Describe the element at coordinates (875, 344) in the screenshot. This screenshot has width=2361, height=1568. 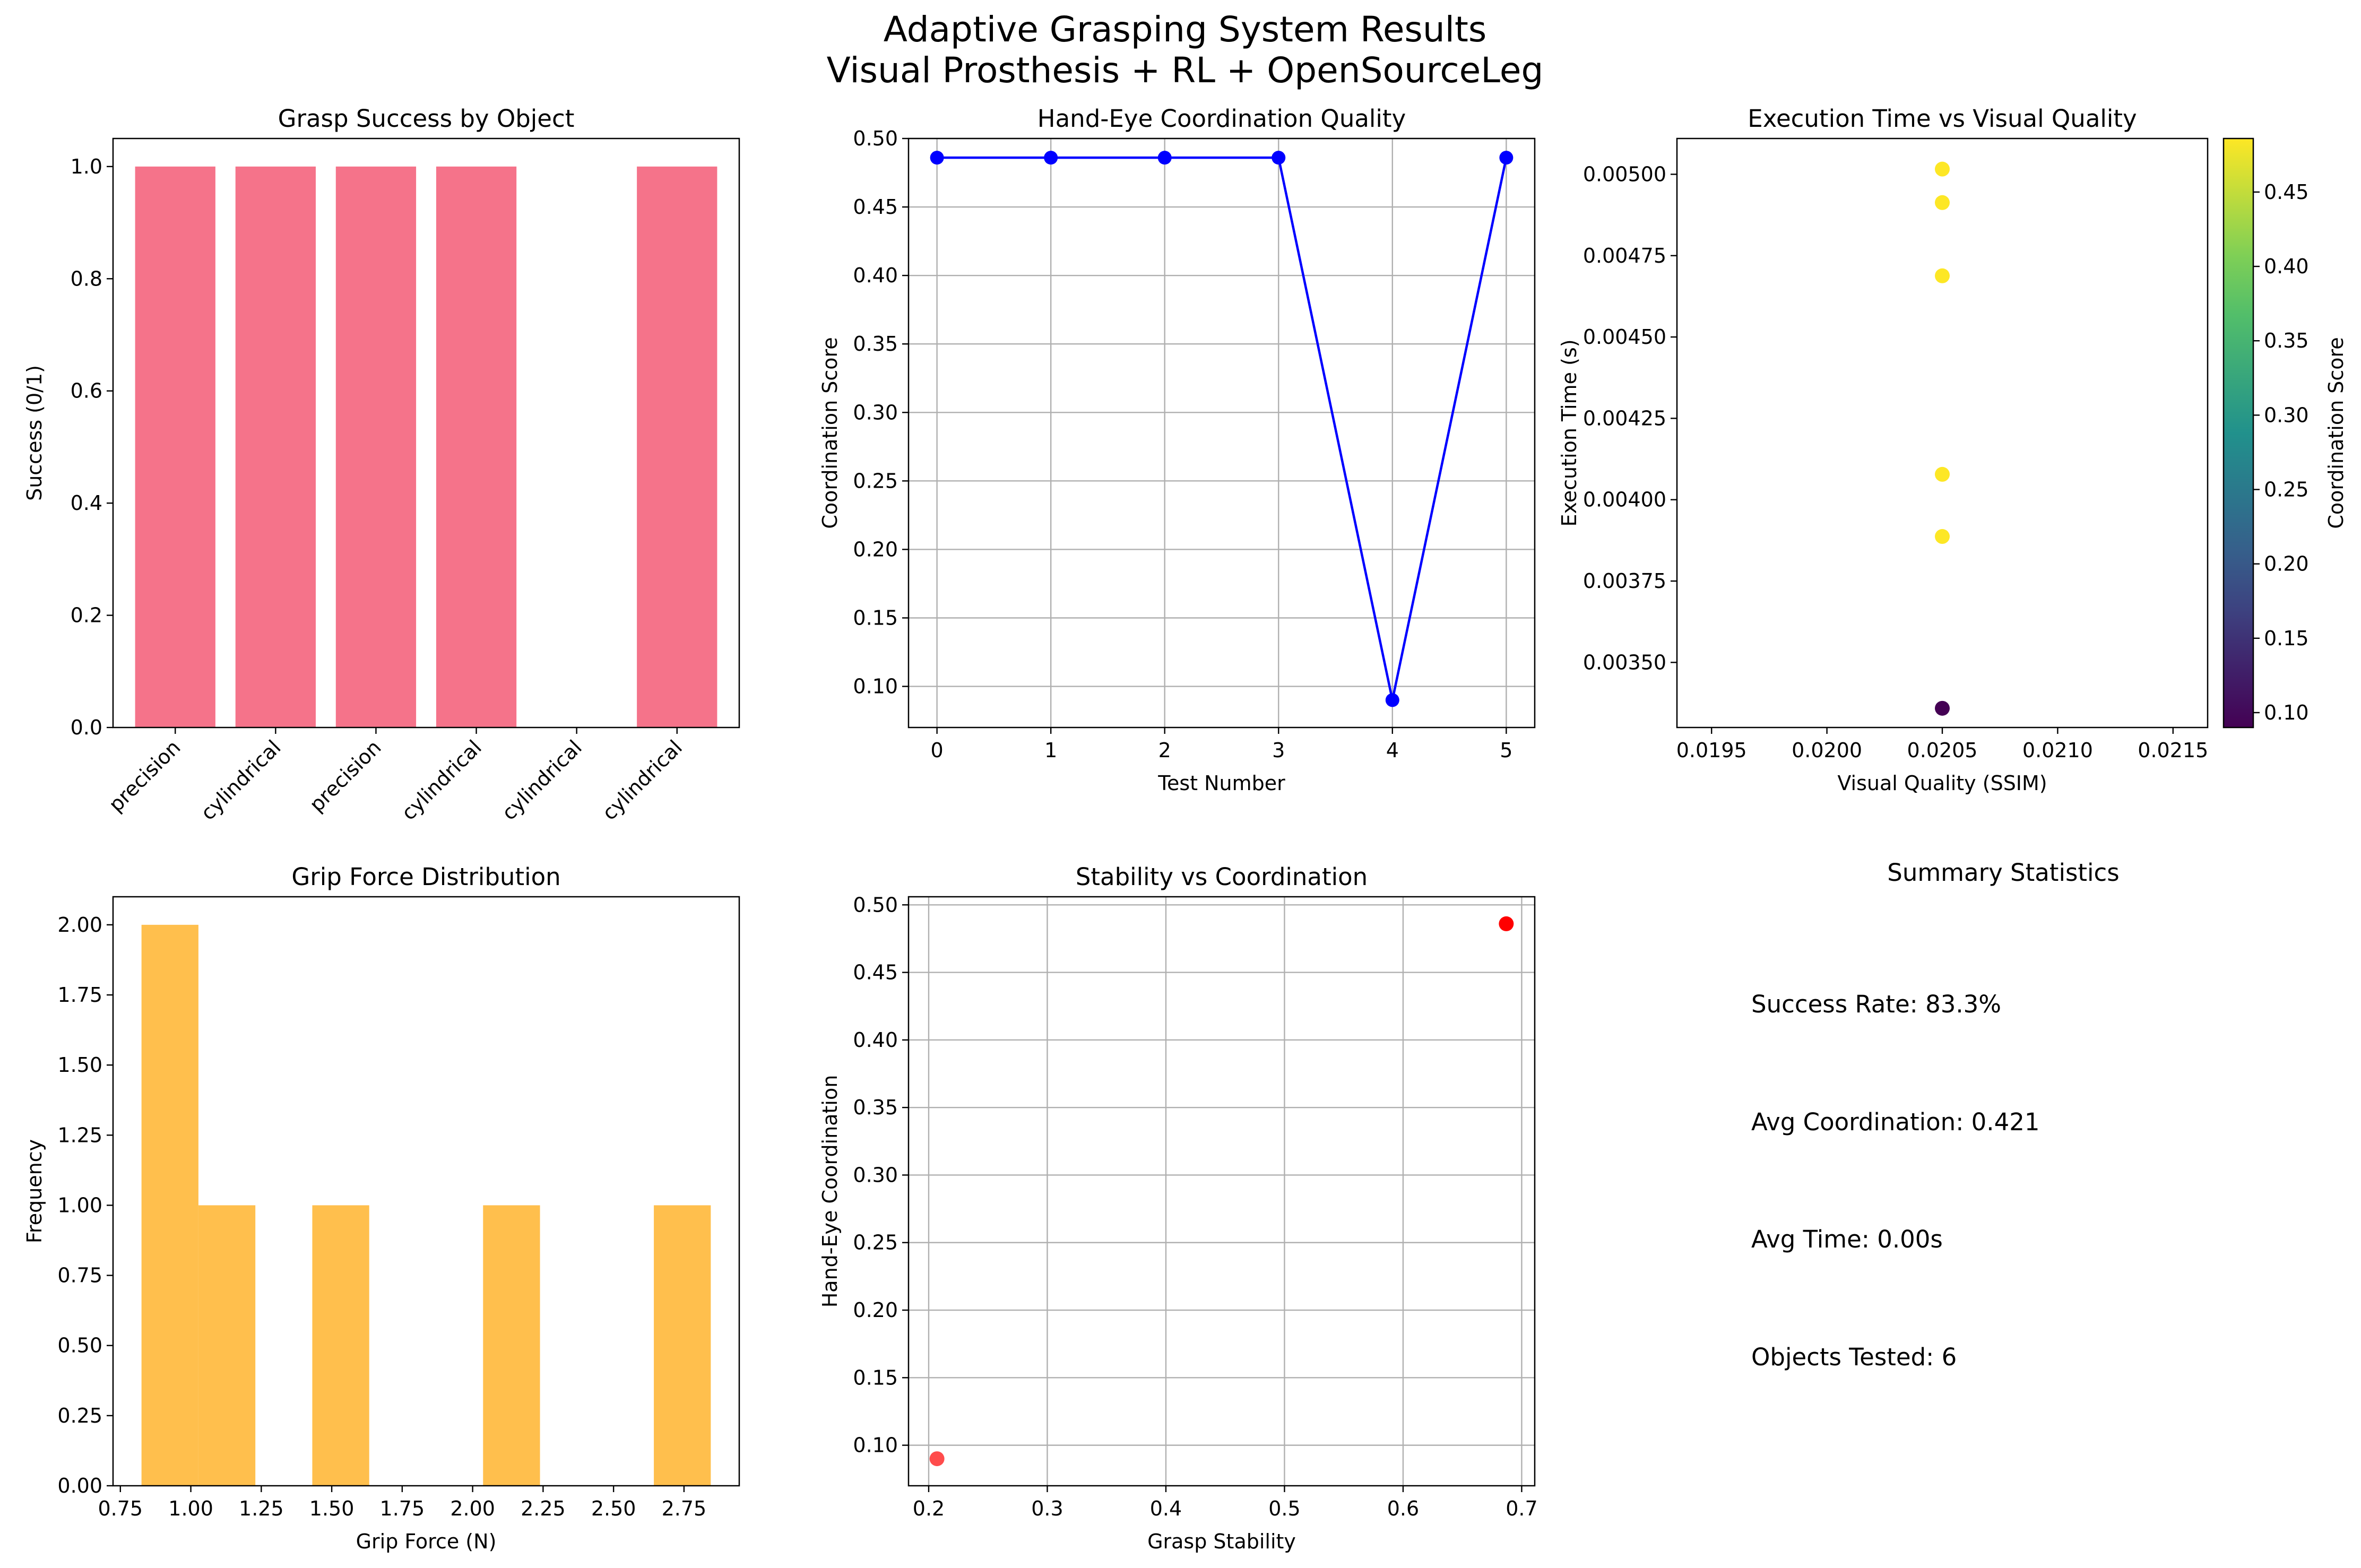
I see `y-tick-label: 0.35` at that location.